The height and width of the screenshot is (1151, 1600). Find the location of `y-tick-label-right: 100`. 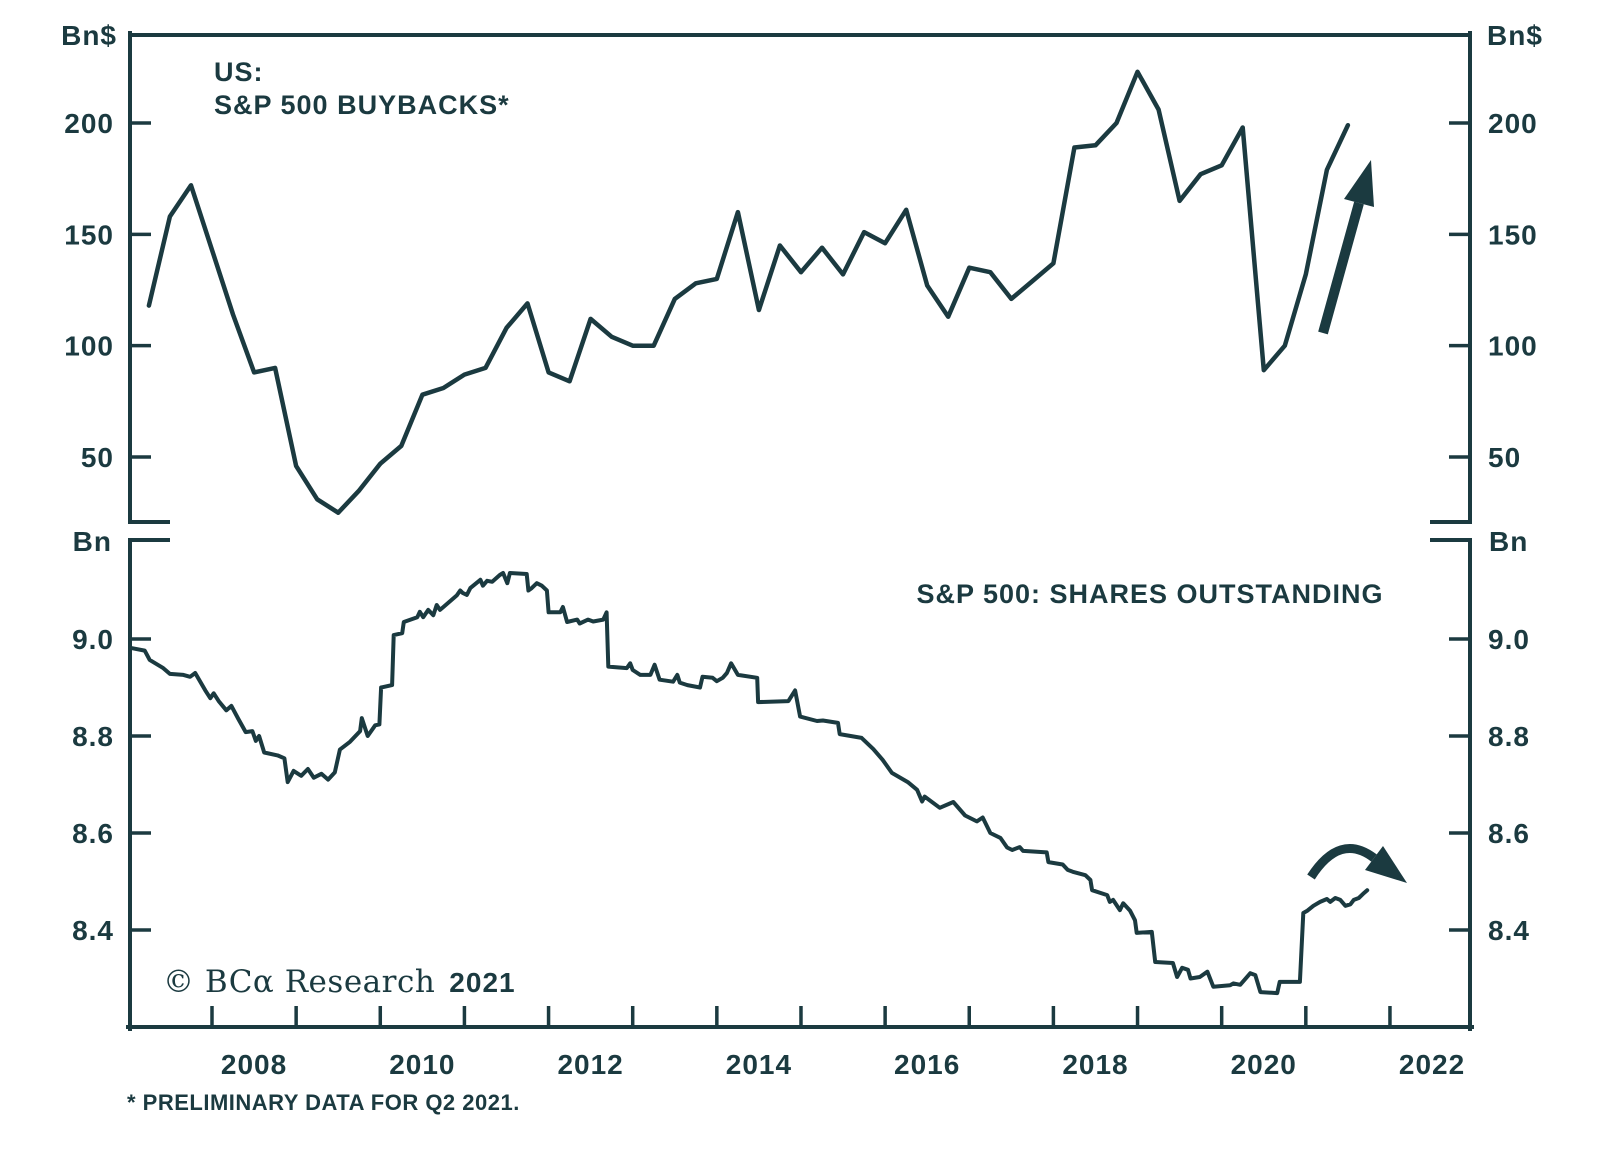

y-tick-label-right: 100 is located at coordinates (1513, 346).